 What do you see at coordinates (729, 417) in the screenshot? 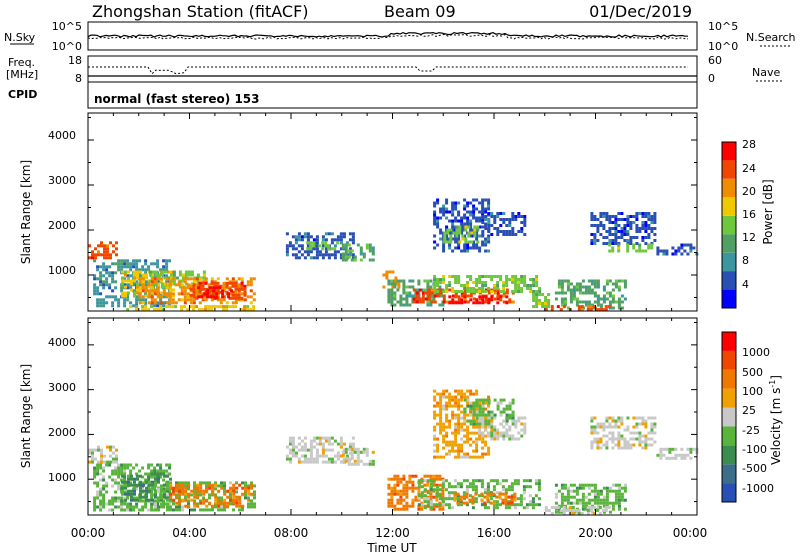
I see `velocity-colorbar` at bounding box center [729, 417].